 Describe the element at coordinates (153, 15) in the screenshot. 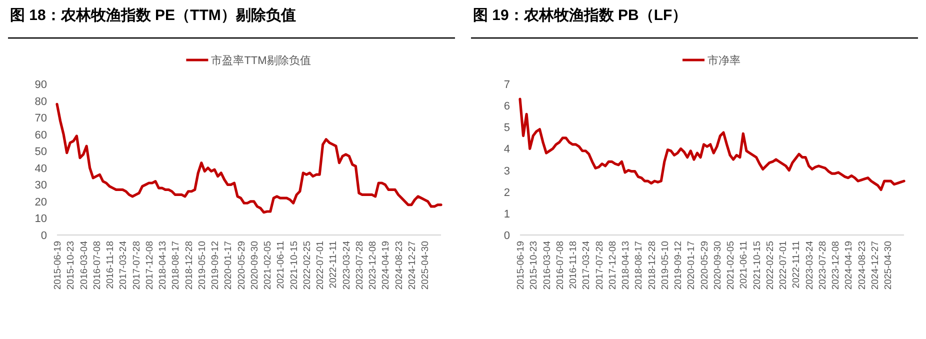

I see `chart-title: 图 18：农林牧渔指数 PE（TTM）剔除负值` at that location.